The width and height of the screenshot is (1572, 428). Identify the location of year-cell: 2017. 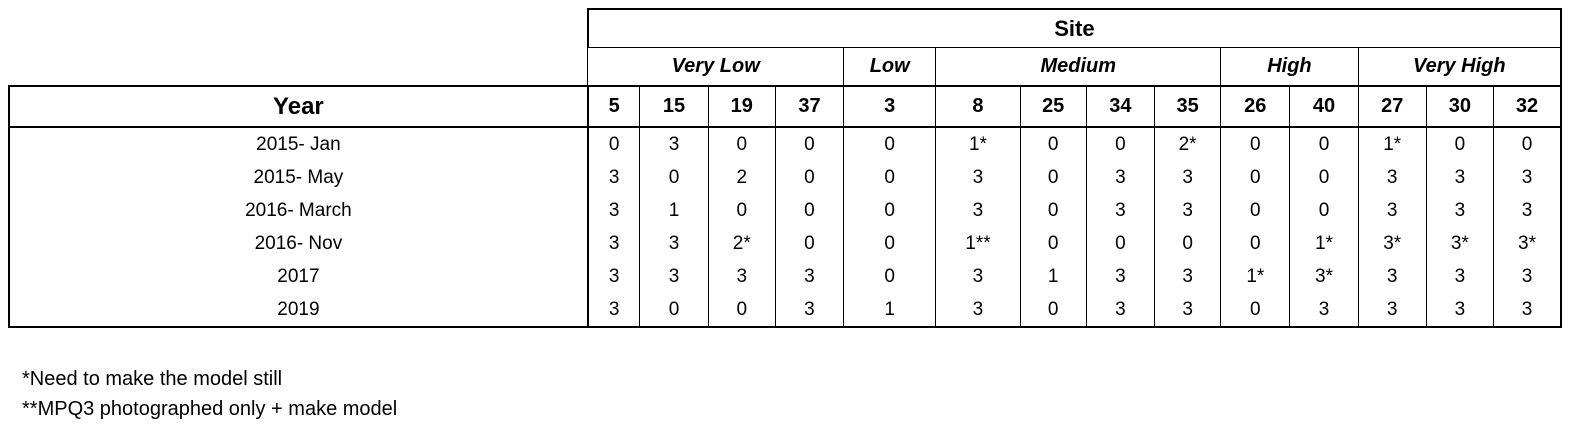
(298, 276).